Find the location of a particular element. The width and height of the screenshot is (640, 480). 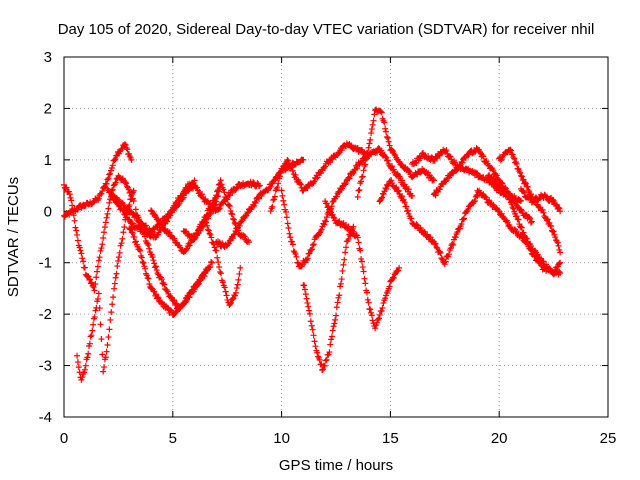

y-tick-label: 1 is located at coordinates (48, 160).